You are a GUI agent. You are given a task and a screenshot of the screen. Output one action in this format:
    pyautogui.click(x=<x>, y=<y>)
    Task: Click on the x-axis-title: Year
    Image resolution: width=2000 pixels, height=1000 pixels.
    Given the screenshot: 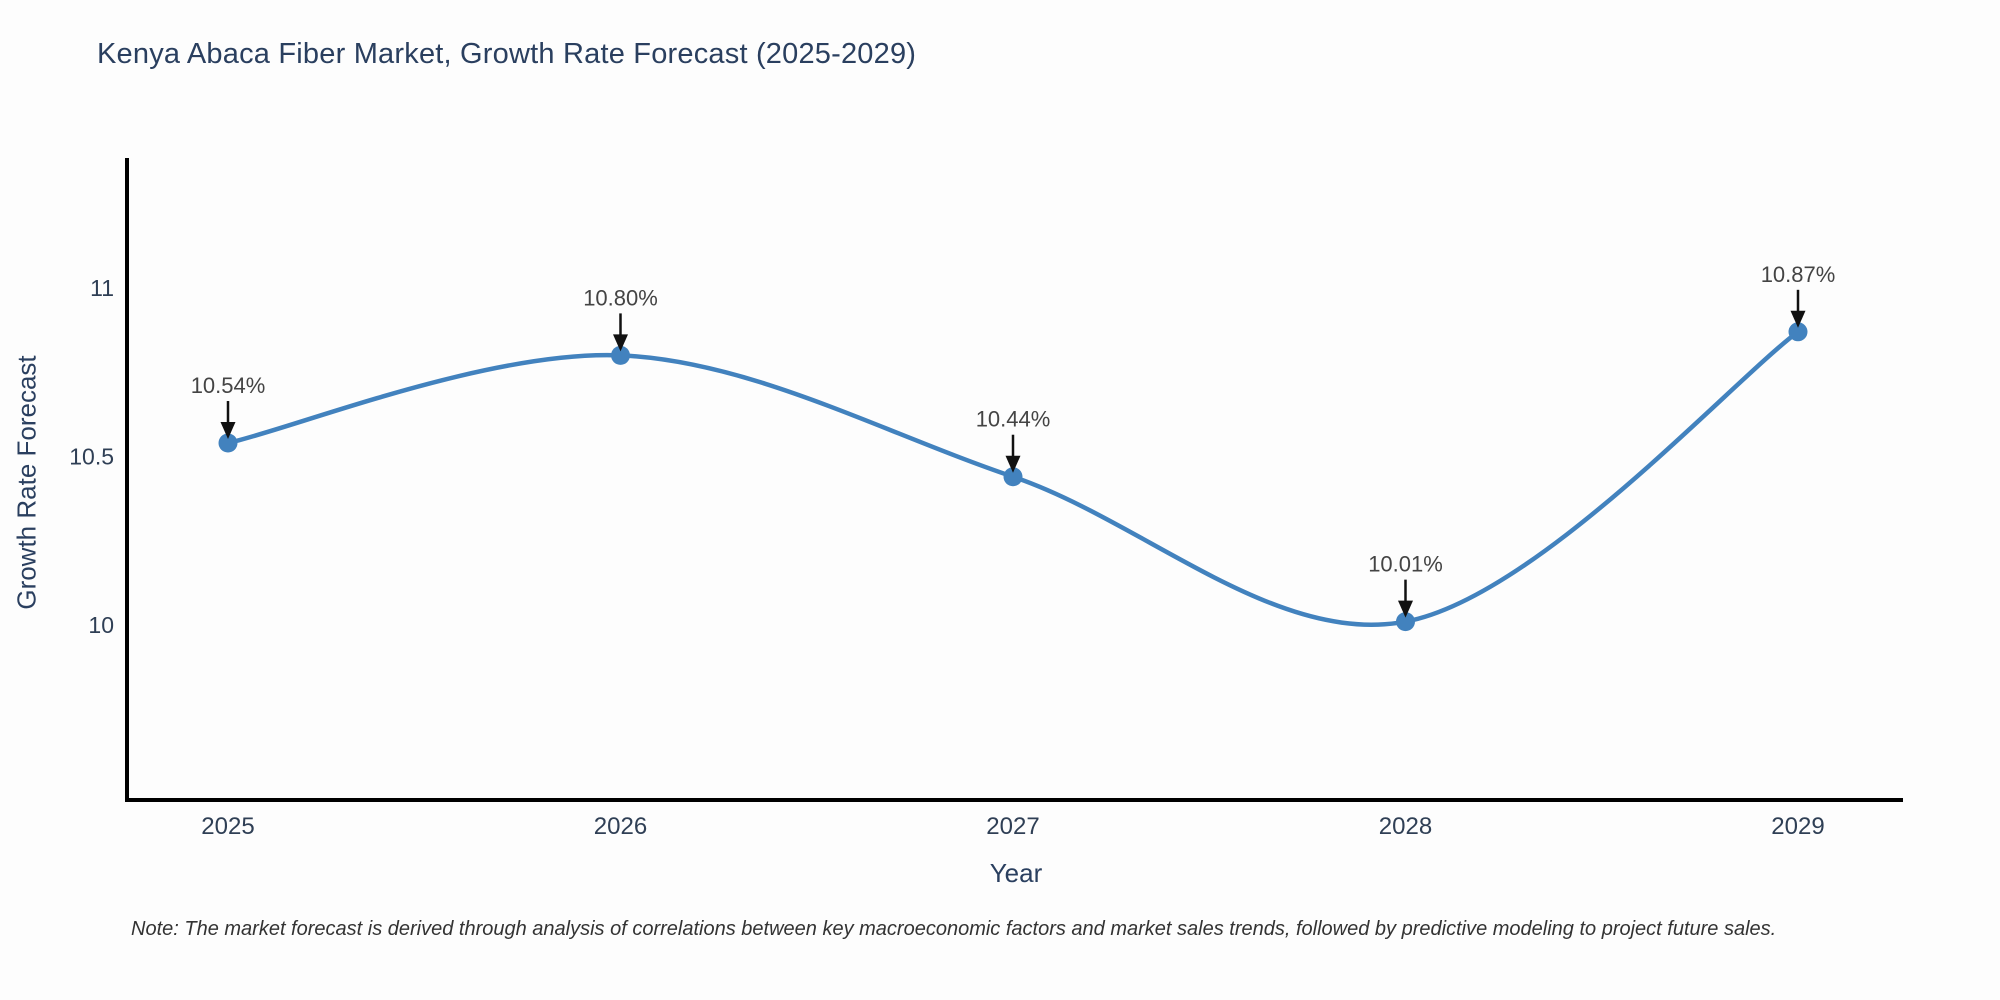 What is the action you would take?
    pyautogui.click(x=1016, y=873)
    